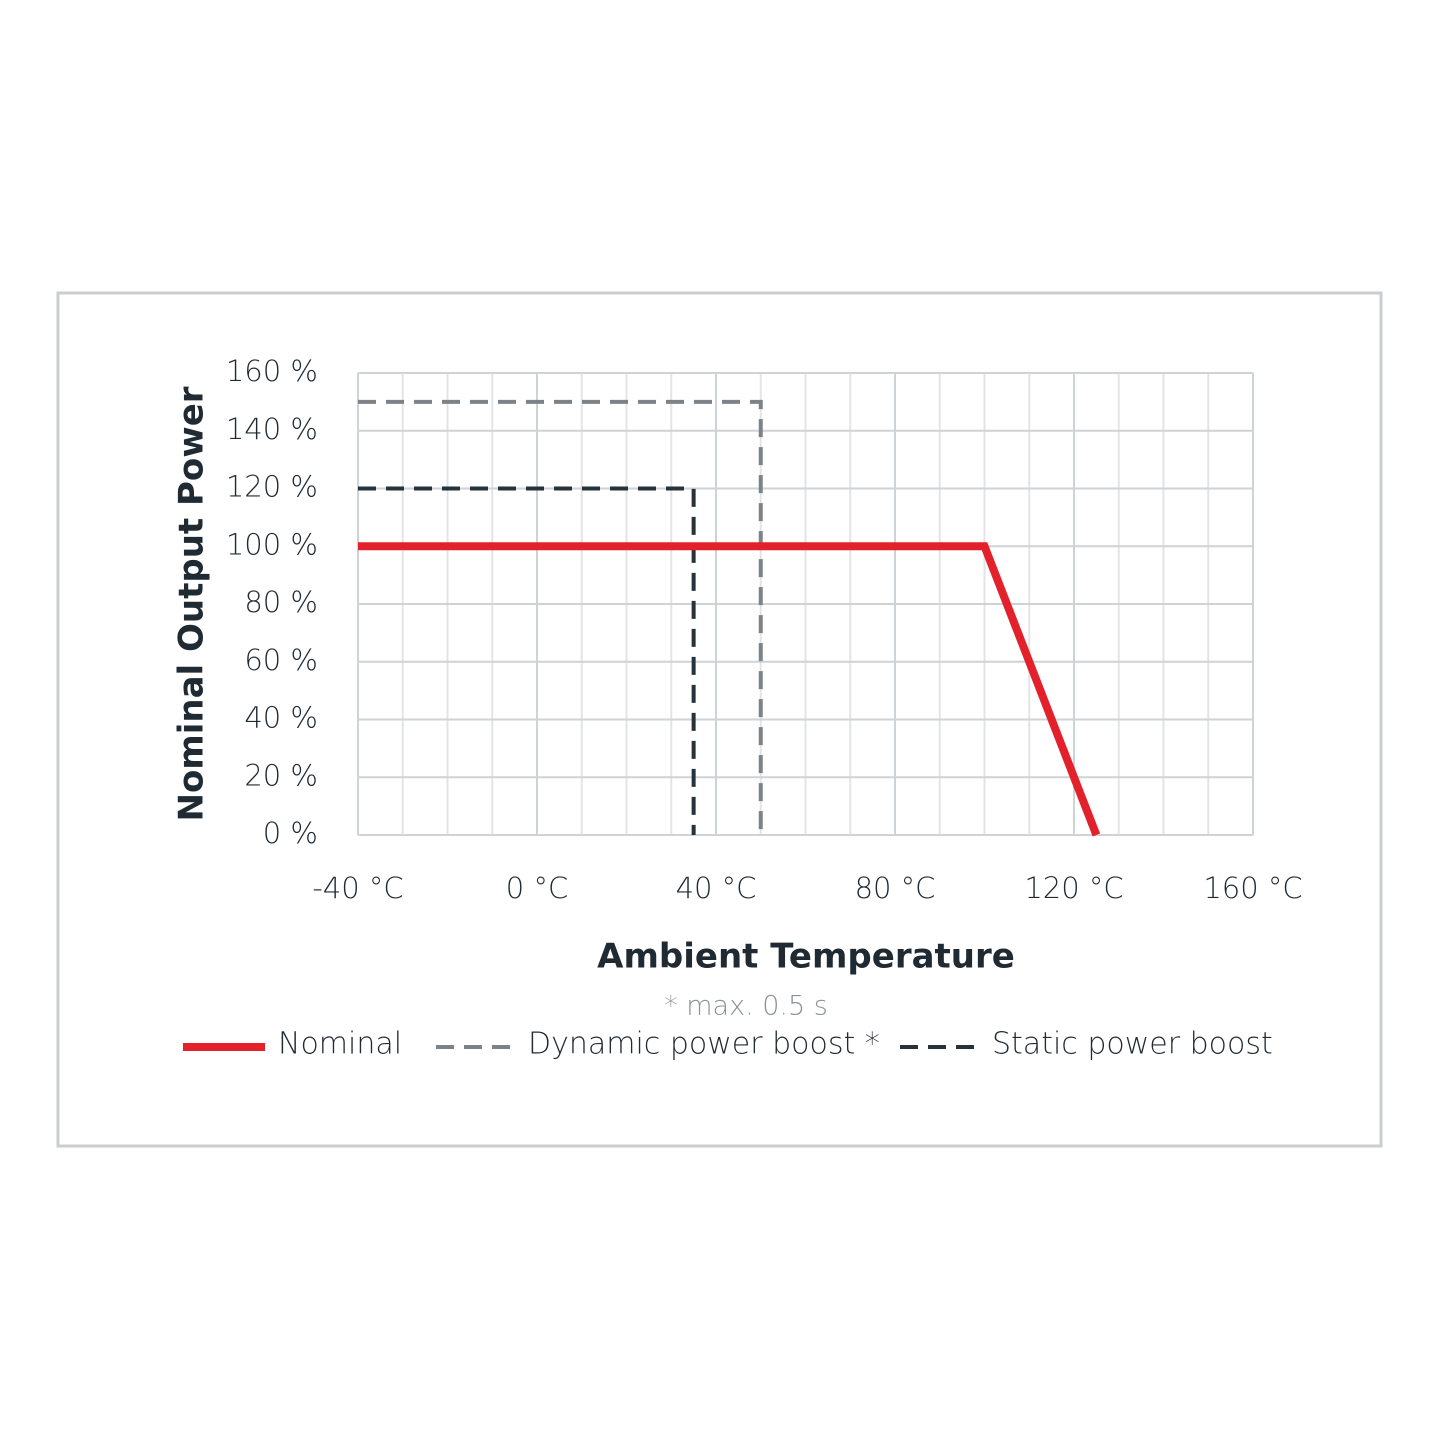  What do you see at coordinates (281, 602) in the screenshot?
I see `y-tick-label: 80 %` at bounding box center [281, 602].